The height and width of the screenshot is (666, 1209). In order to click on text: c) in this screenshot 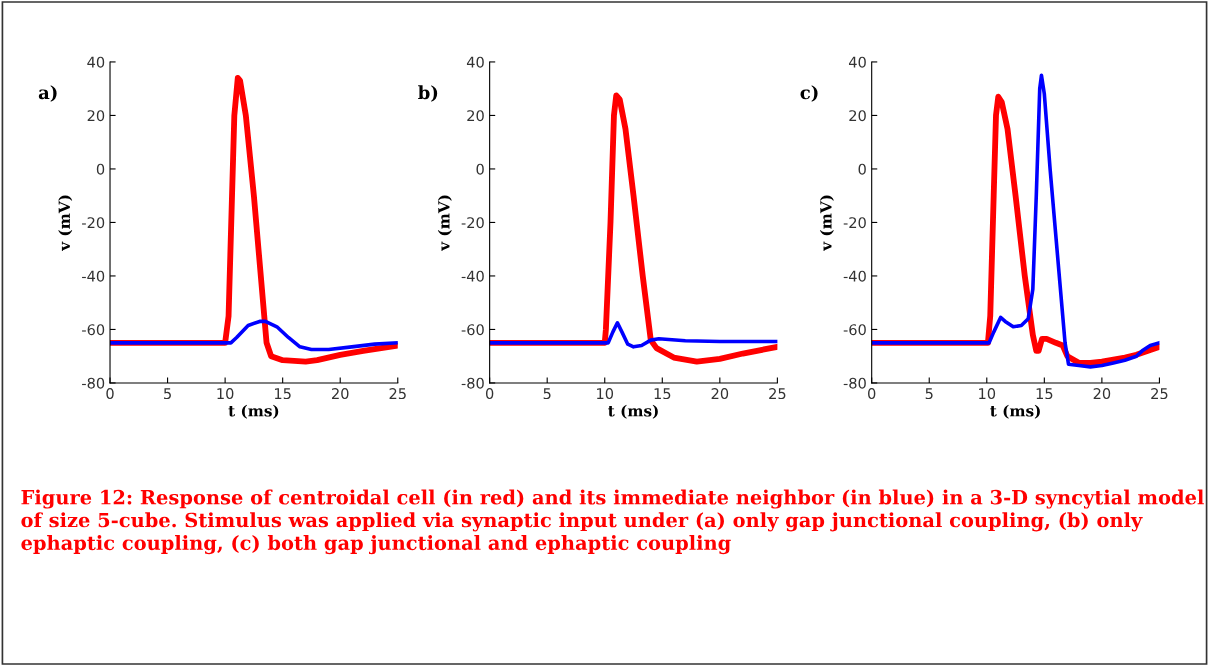, I will do `click(809, 93)`.